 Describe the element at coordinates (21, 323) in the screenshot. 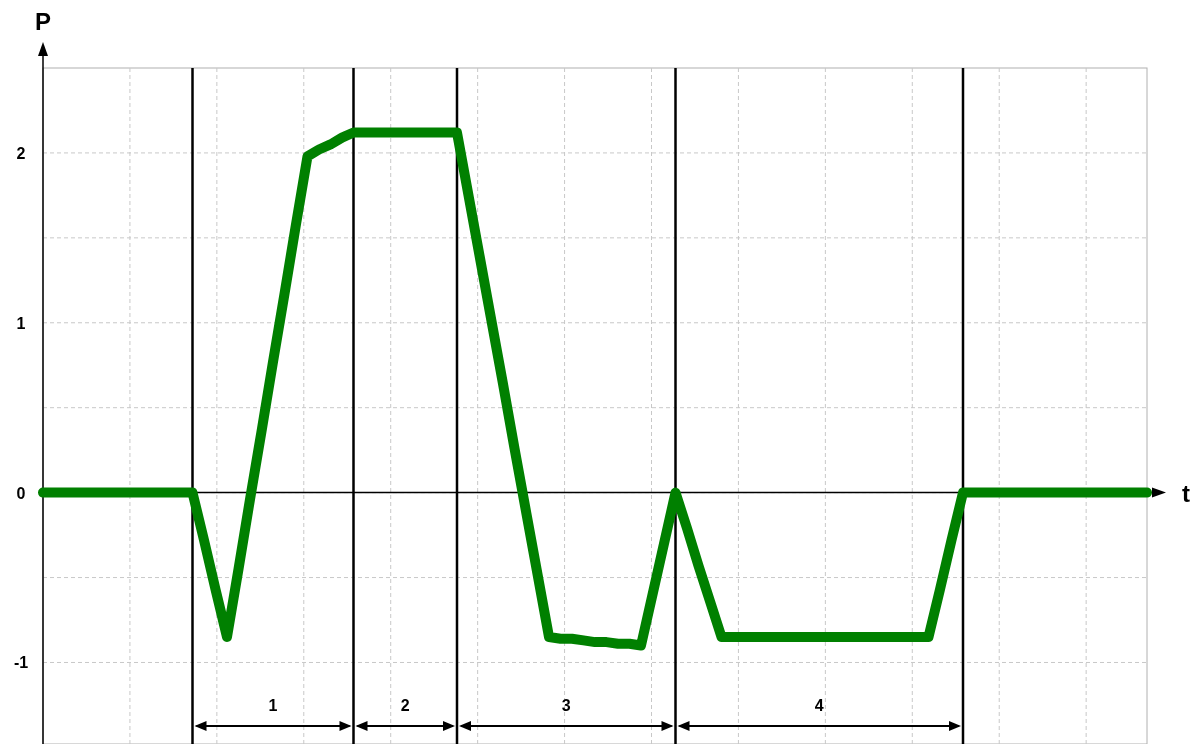

I see `y-tick-label: 1` at that location.